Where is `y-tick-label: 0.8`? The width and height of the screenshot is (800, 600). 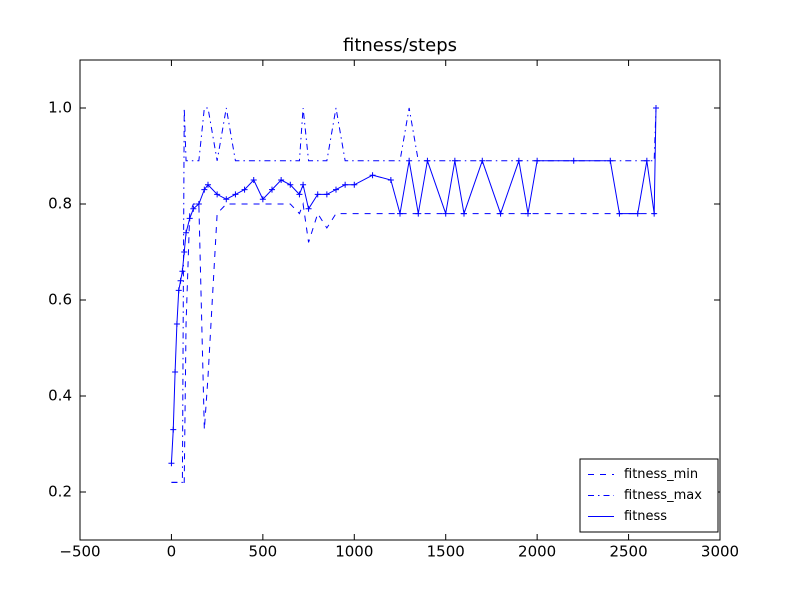
y-tick-label: 0.8 is located at coordinates (60, 204).